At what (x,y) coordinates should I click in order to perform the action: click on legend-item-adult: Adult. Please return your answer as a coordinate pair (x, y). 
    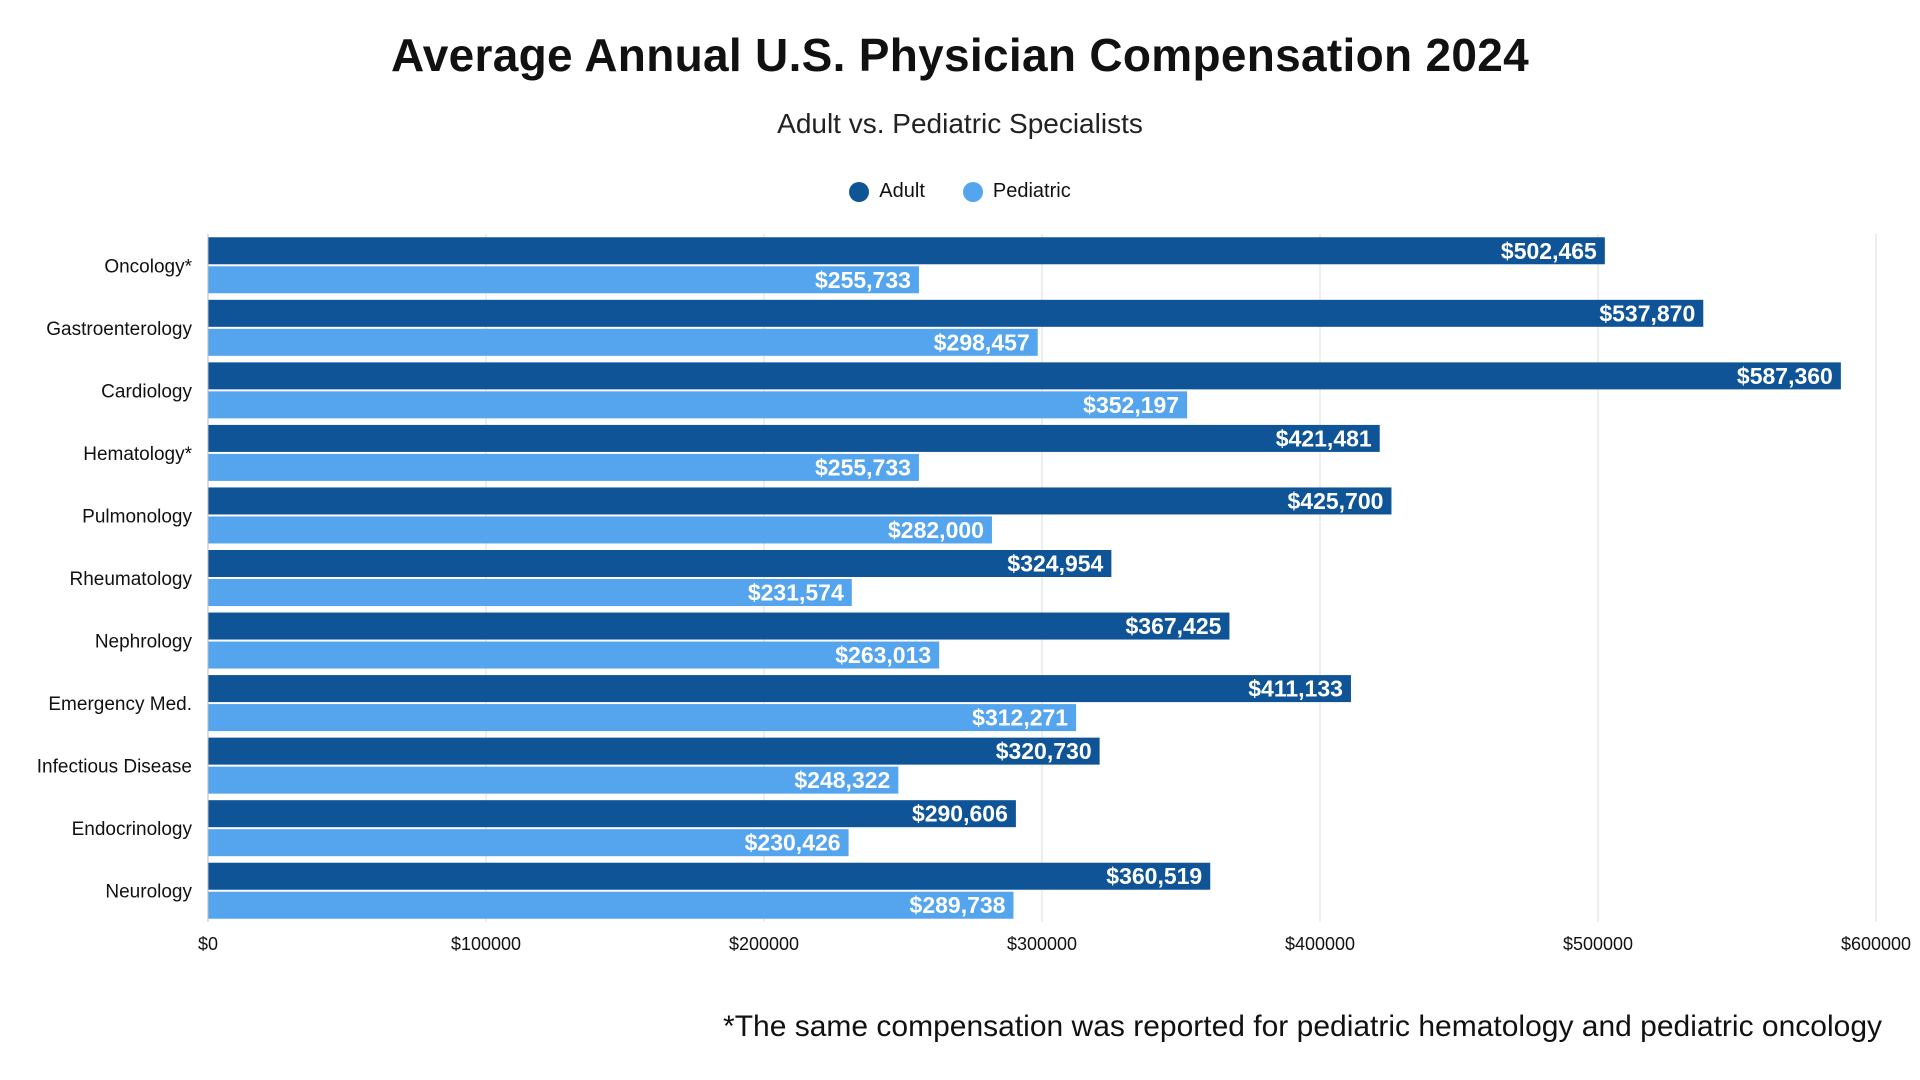
    Looking at the image, I should click on (887, 191).